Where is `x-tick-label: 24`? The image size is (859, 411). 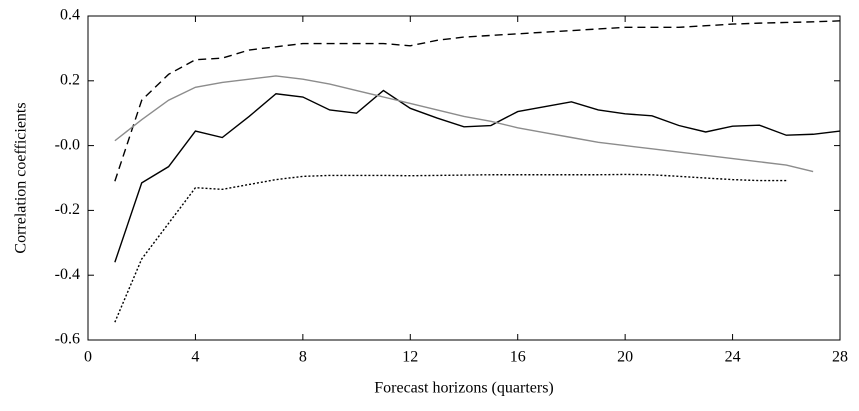 x-tick-label: 24 is located at coordinates (733, 357).